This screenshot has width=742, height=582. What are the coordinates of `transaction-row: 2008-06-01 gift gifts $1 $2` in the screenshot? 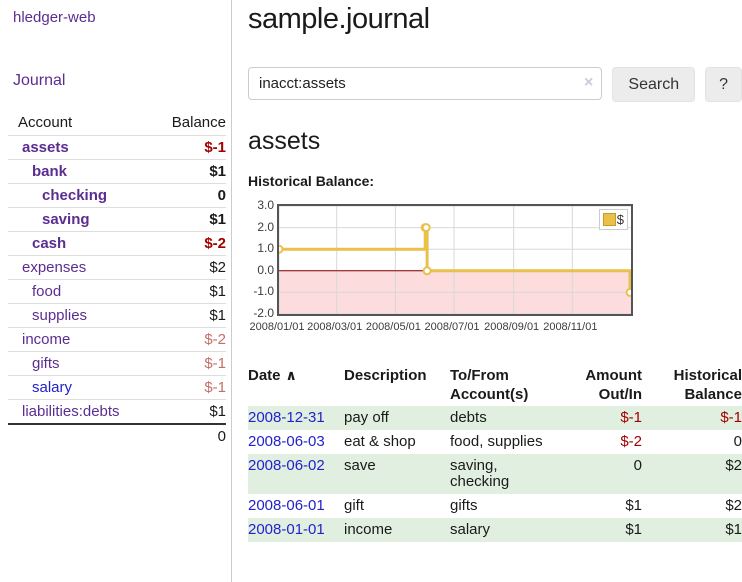 It's located at (495, 506).